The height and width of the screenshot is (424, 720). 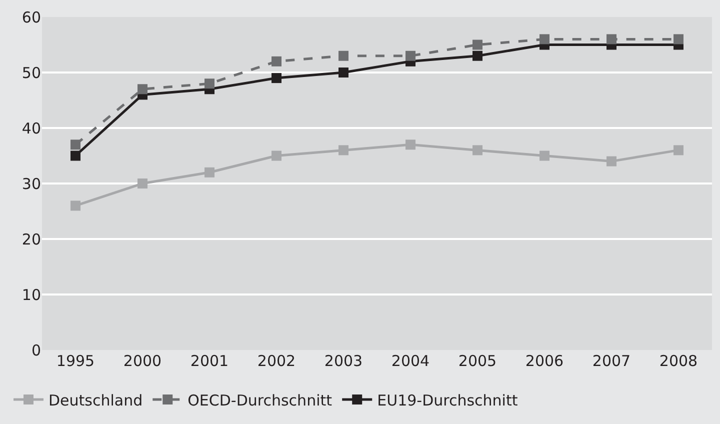 What do you see at coordinates (477, 361) in the screenshot?
I see `x-tick-label: 2005` at bounding box center [477, 361].